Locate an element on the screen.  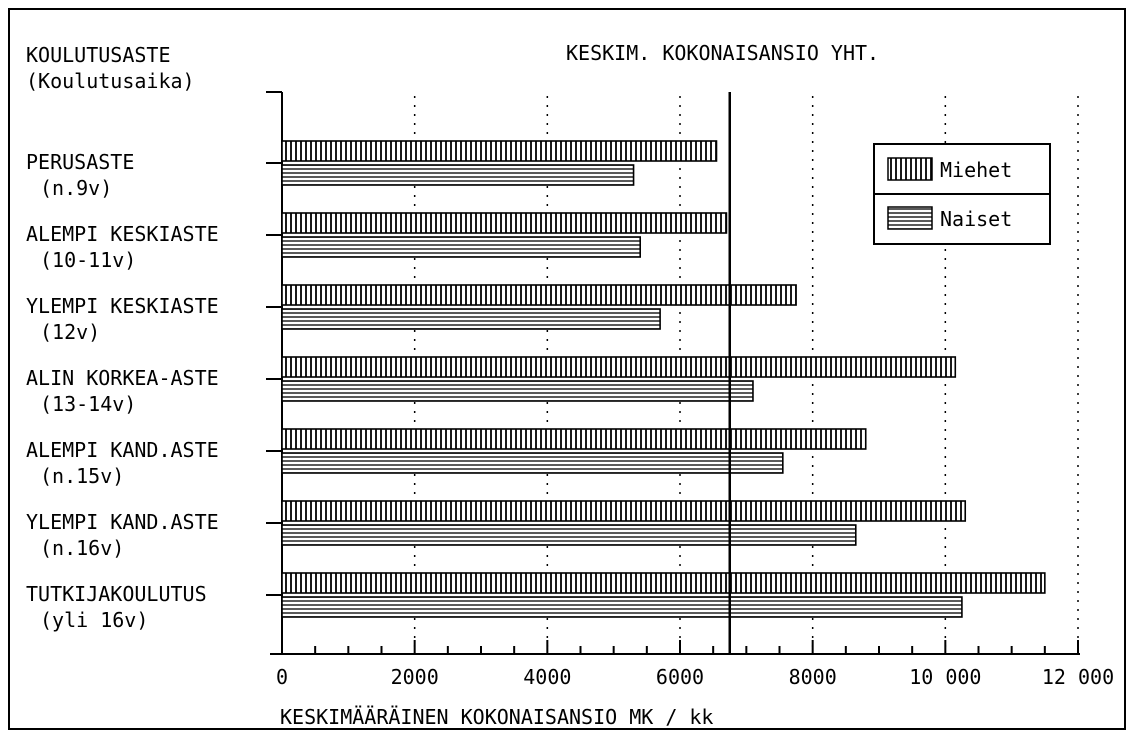
category-axis-title-line1: KOULUTUSASTE is located at coordinates (98, 55).